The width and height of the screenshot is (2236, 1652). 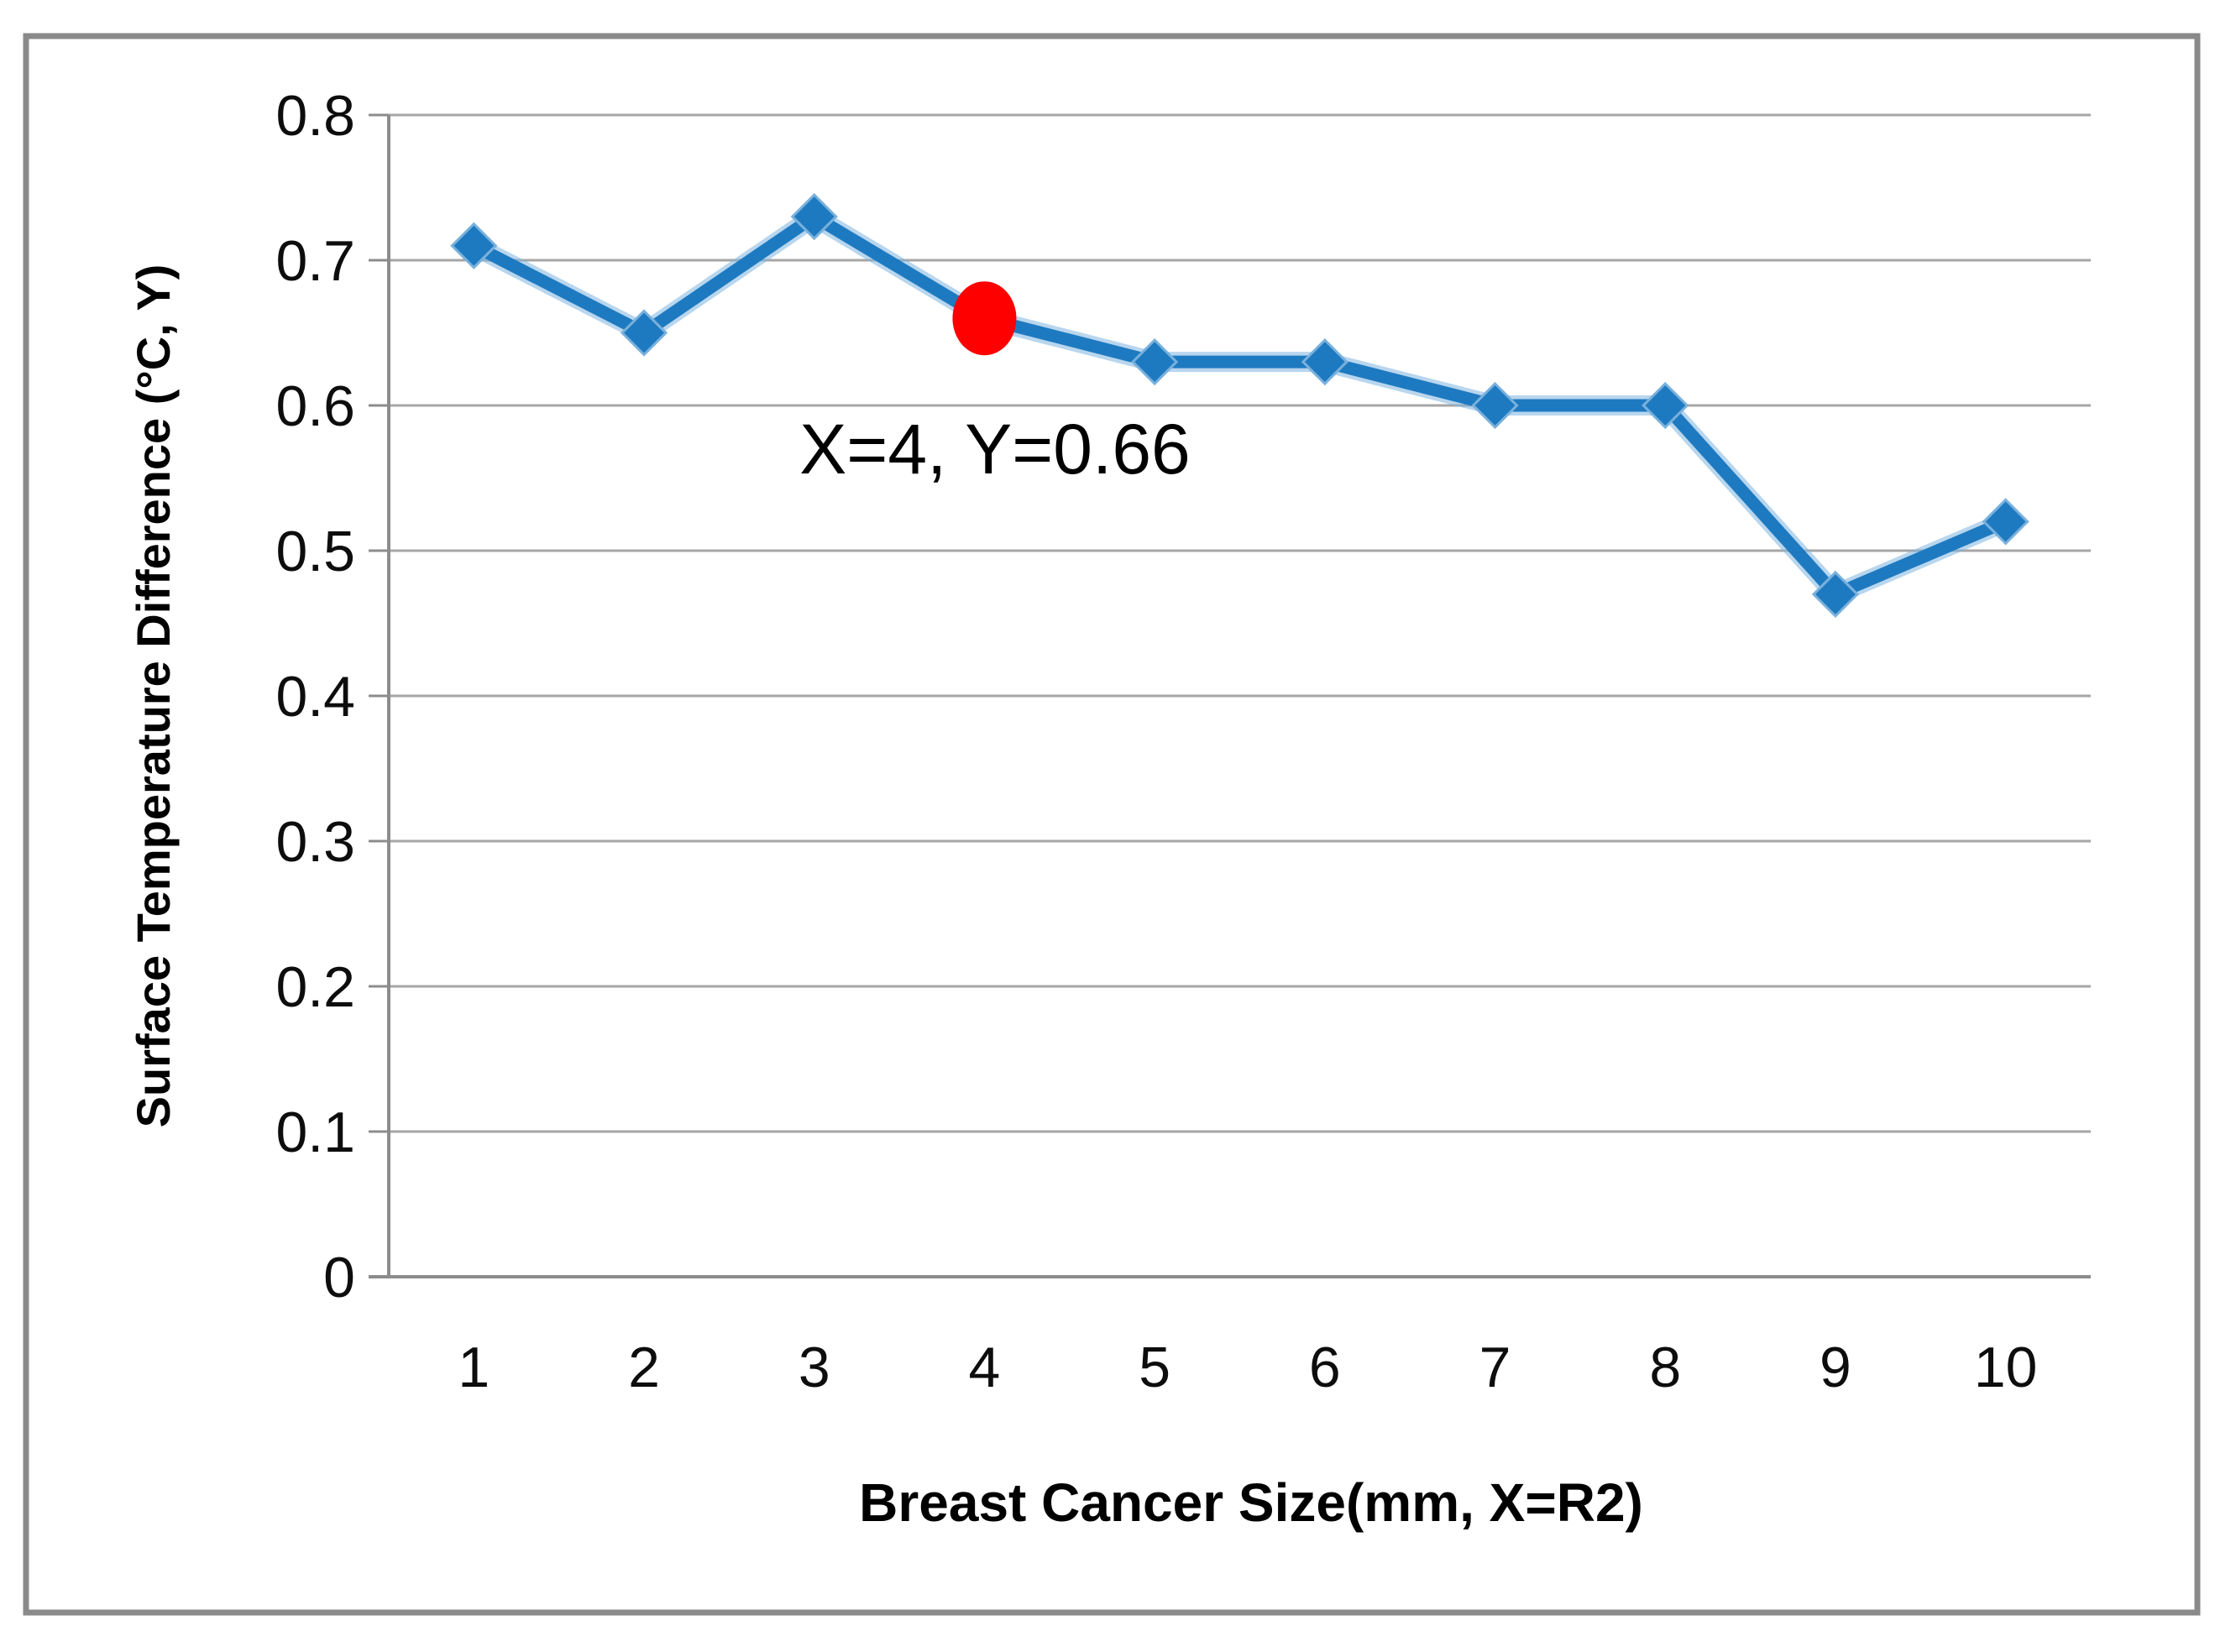 What do you see at coordinates (474, 1367) in the screenshot?
I see `x-tick-label: 1` at bounding box center [474, 1367].